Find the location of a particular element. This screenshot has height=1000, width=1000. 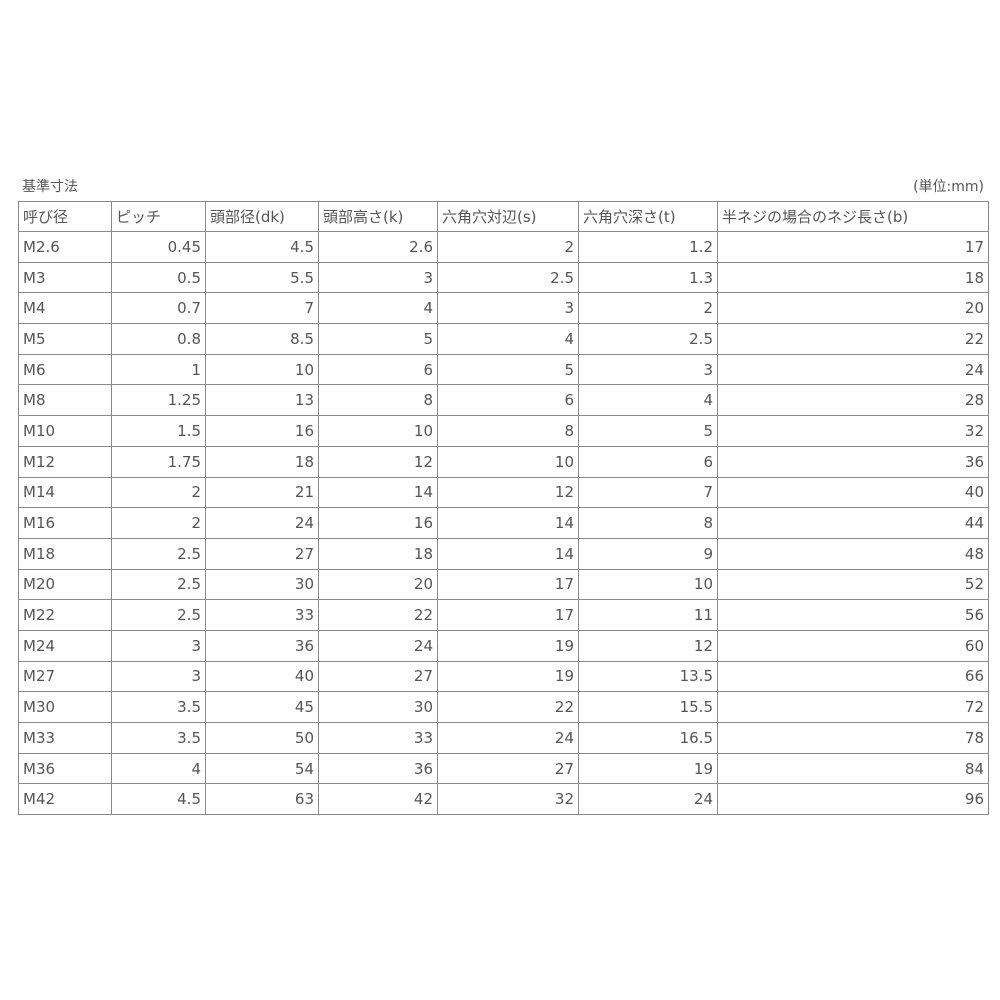

value-cell: 60 is located at coordinates (853, 645).